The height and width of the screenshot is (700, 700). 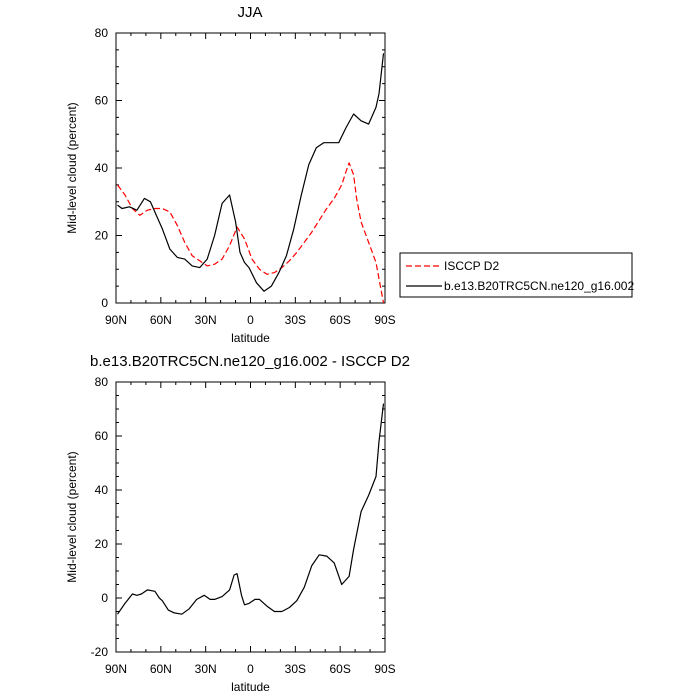 I want to click on legend: ISCCP D2 b.e13.B20TRC5CN.ne120_g16.002, so click(x=516, y=275).